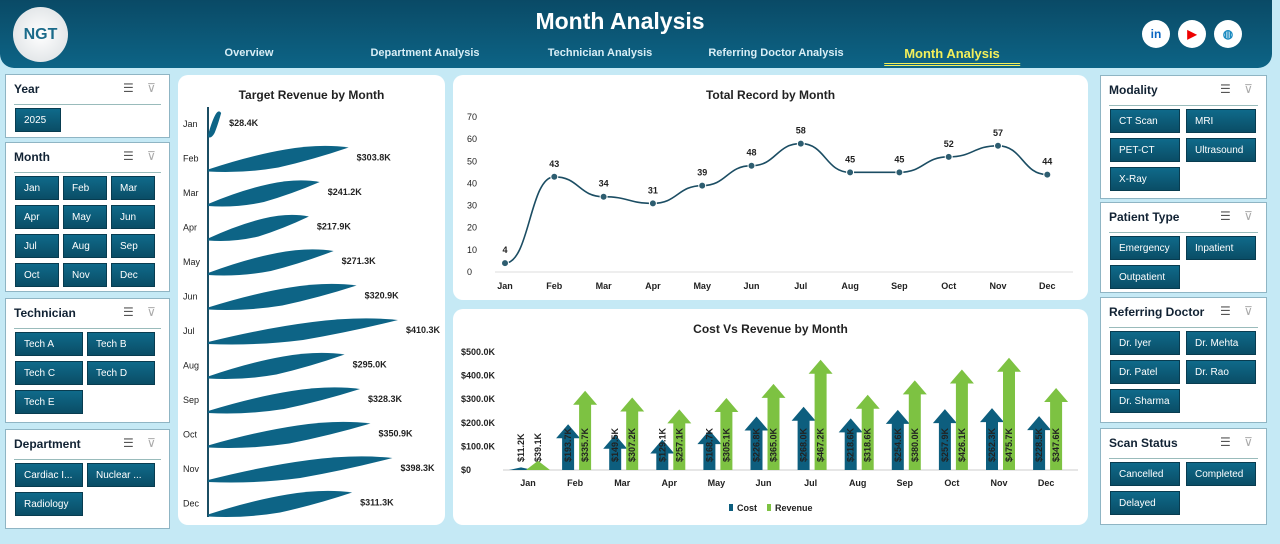 The image size is (1280, 544). I want to click on slicer-item: 2025, so click(38, 120).